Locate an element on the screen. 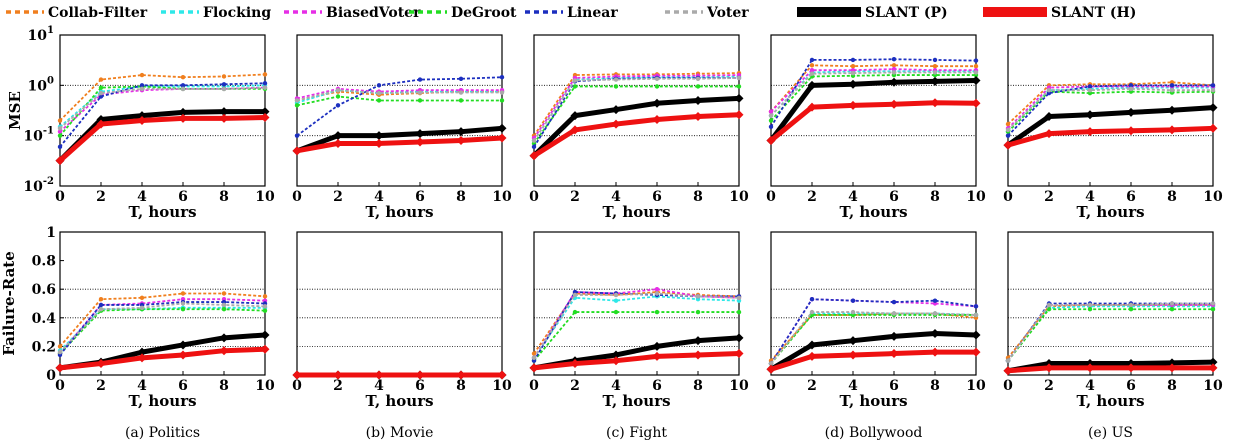  y-tick-label: 10⁻¹ is located at coordinates (38, 135).